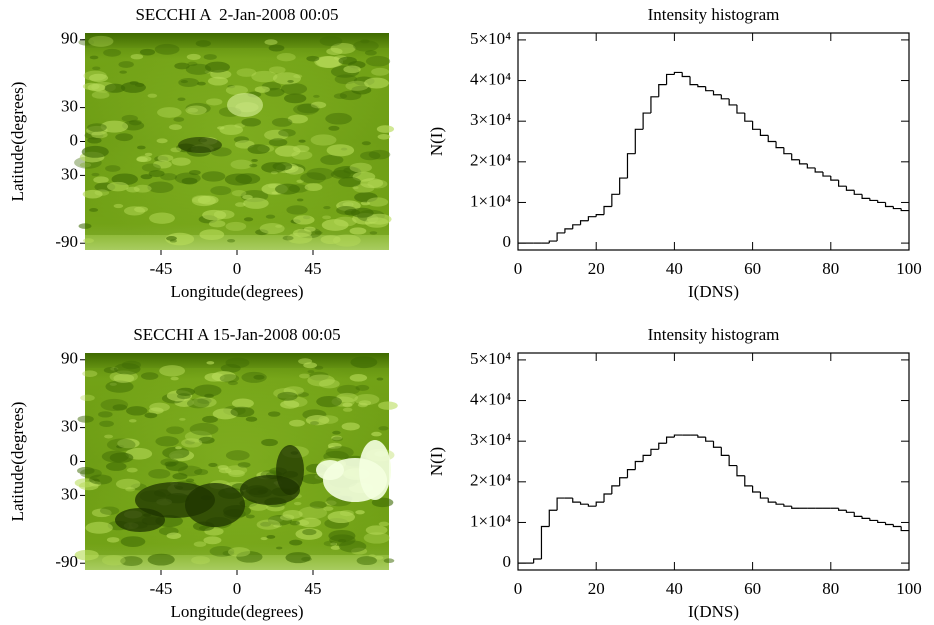 Image resolution: width=934 pixels, height=625 pixels. What do you see at coordinates (713, 141) in the screenshot?
I see `plot-frame` at bounding box center [713, 141].